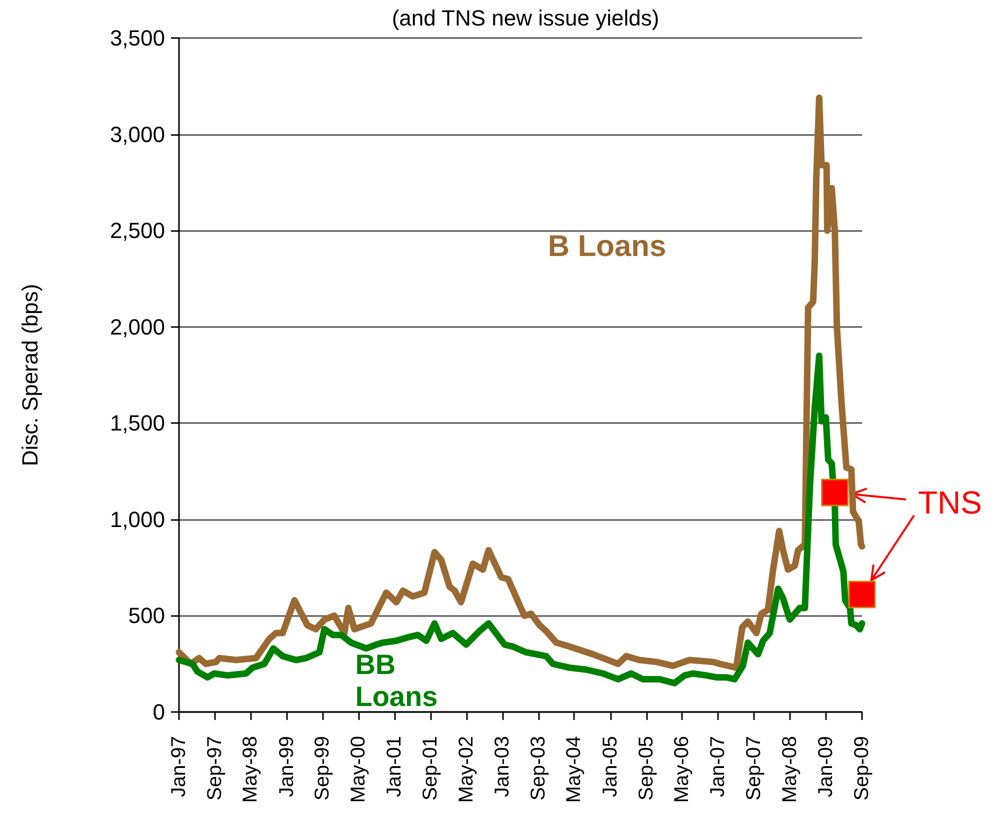  I want to click on x-tick-label: Jan-99, so click(287, 767).